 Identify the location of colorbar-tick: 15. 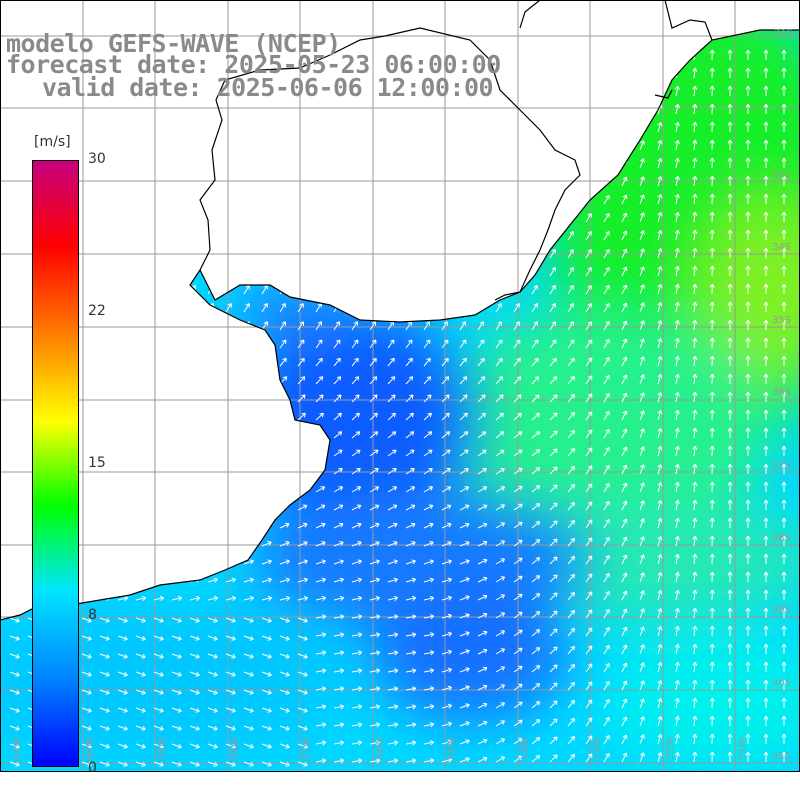
(97, 463).